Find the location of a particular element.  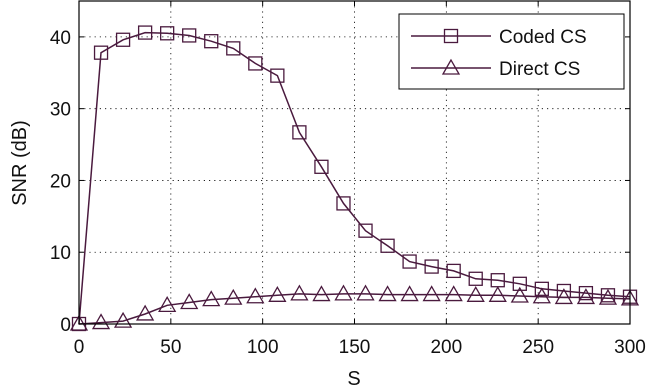

y-tick-label: 20 is located at coordinates (60, 181).